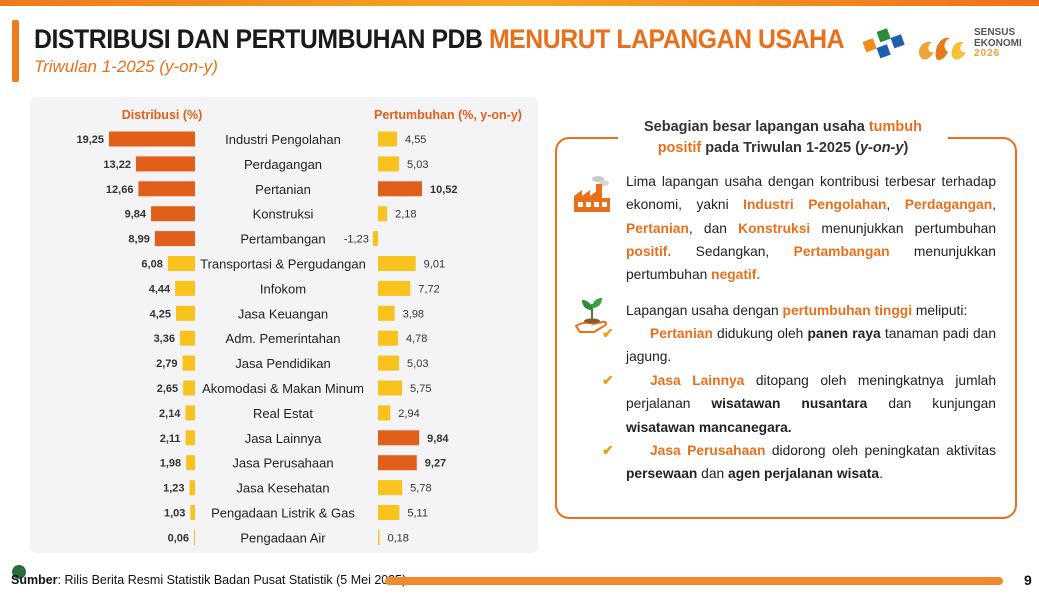  Describe the element at coordinates (592, 194) in the screenshot. I see `factory-icon` at that location.